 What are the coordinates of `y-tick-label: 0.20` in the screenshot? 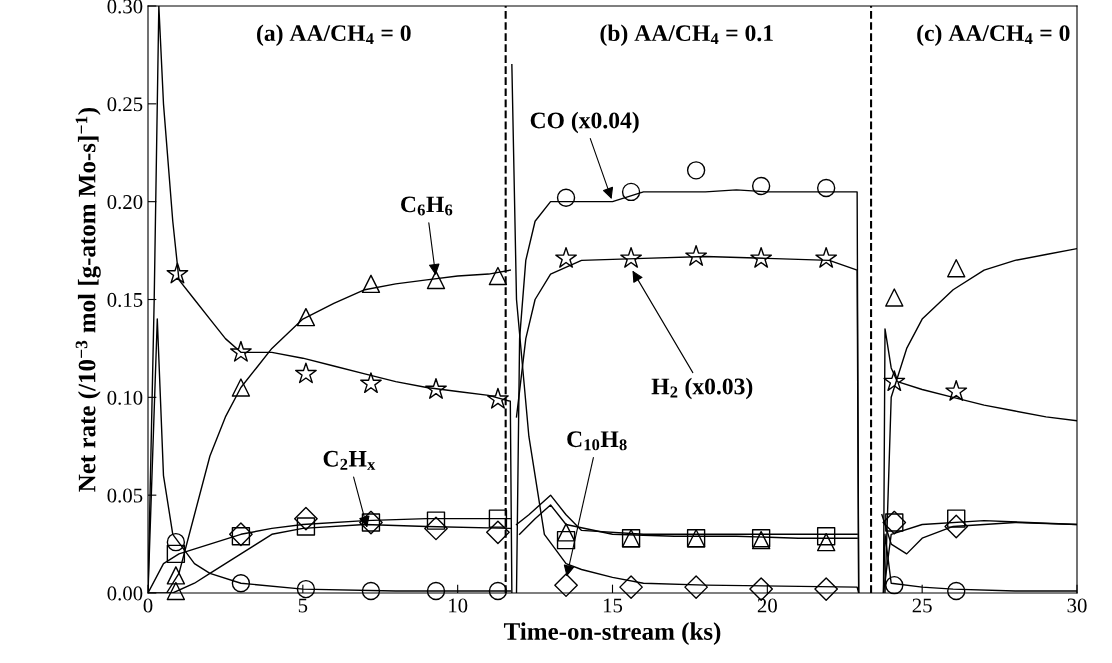 It's located at (125, 202).